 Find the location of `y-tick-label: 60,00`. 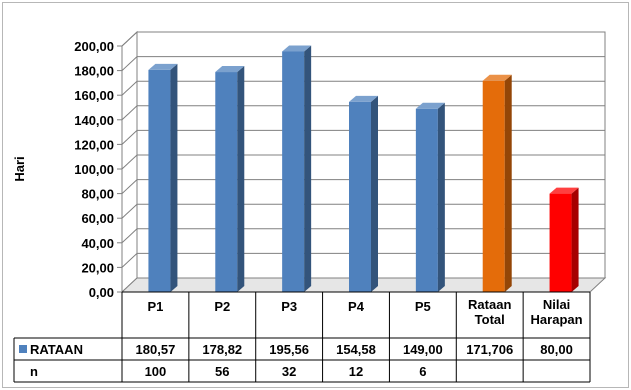

y-tick-label: 60,00 is located at coordinates (97, 218).